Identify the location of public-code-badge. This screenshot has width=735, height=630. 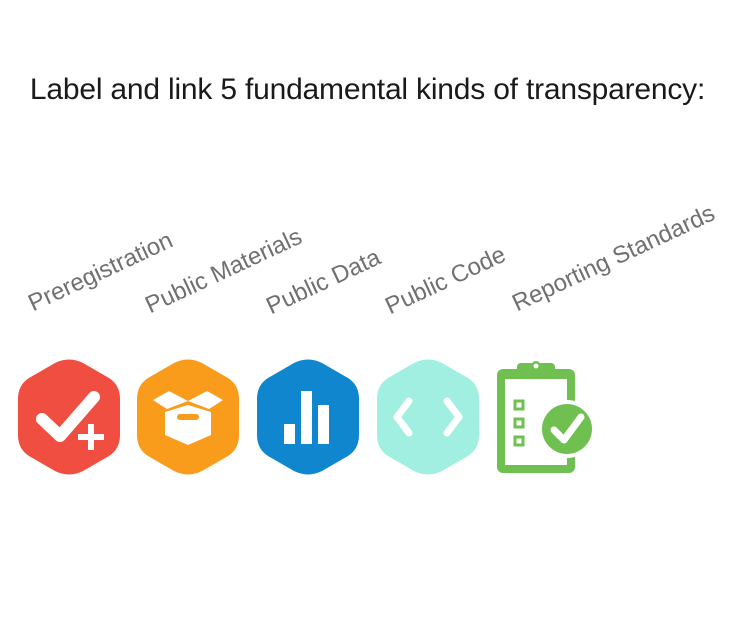
(428, 417).